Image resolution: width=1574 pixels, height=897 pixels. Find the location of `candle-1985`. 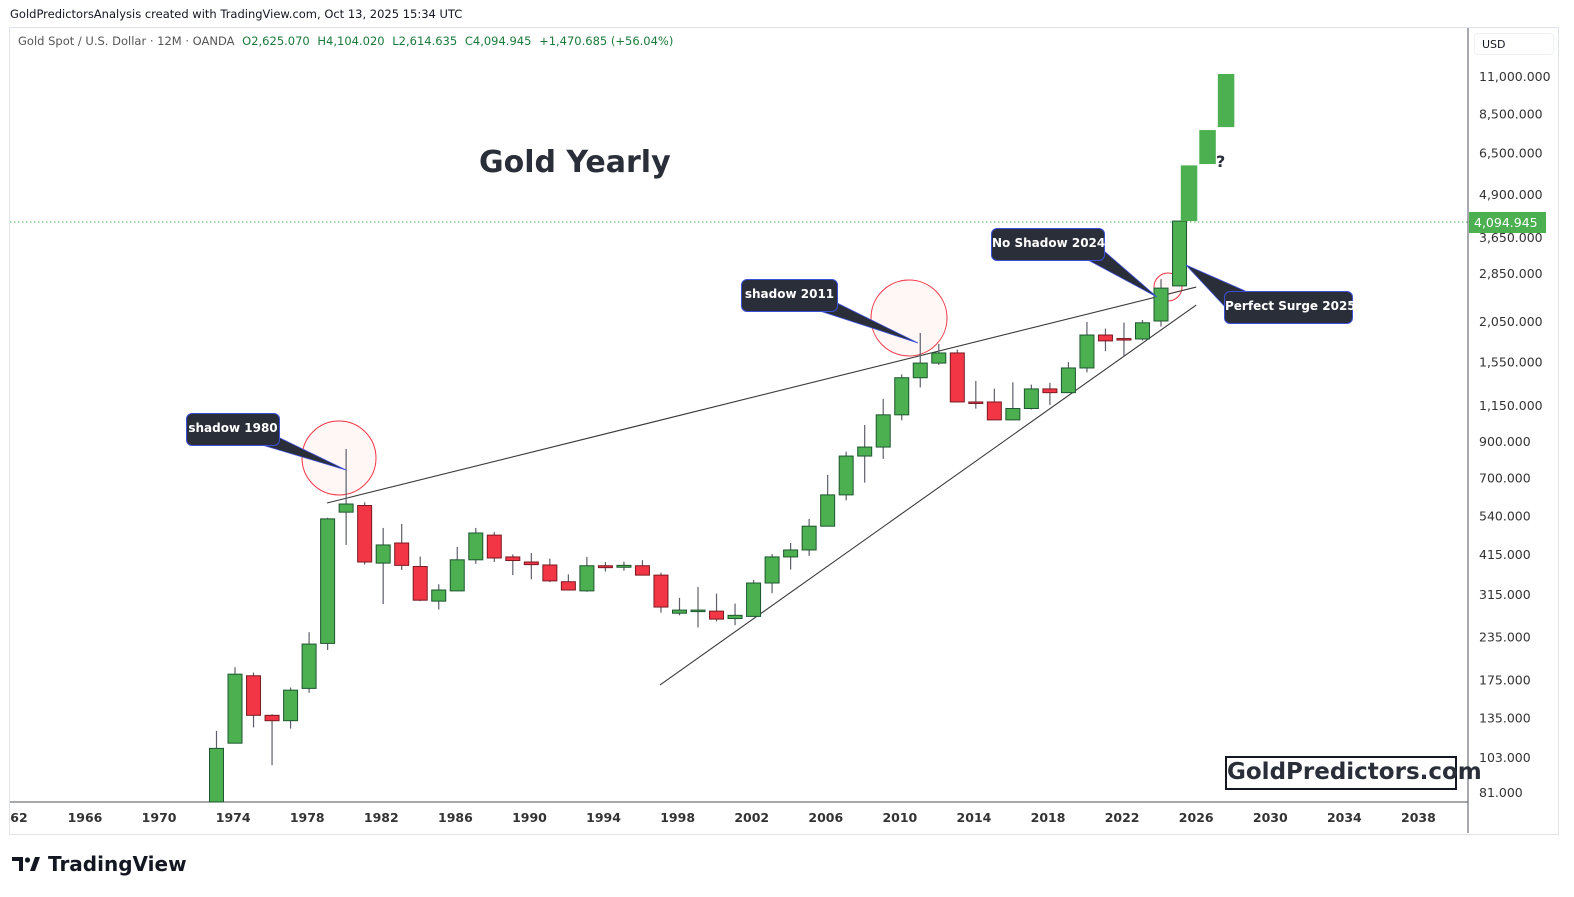

candle-1985 is located at coordinates (439, 597).